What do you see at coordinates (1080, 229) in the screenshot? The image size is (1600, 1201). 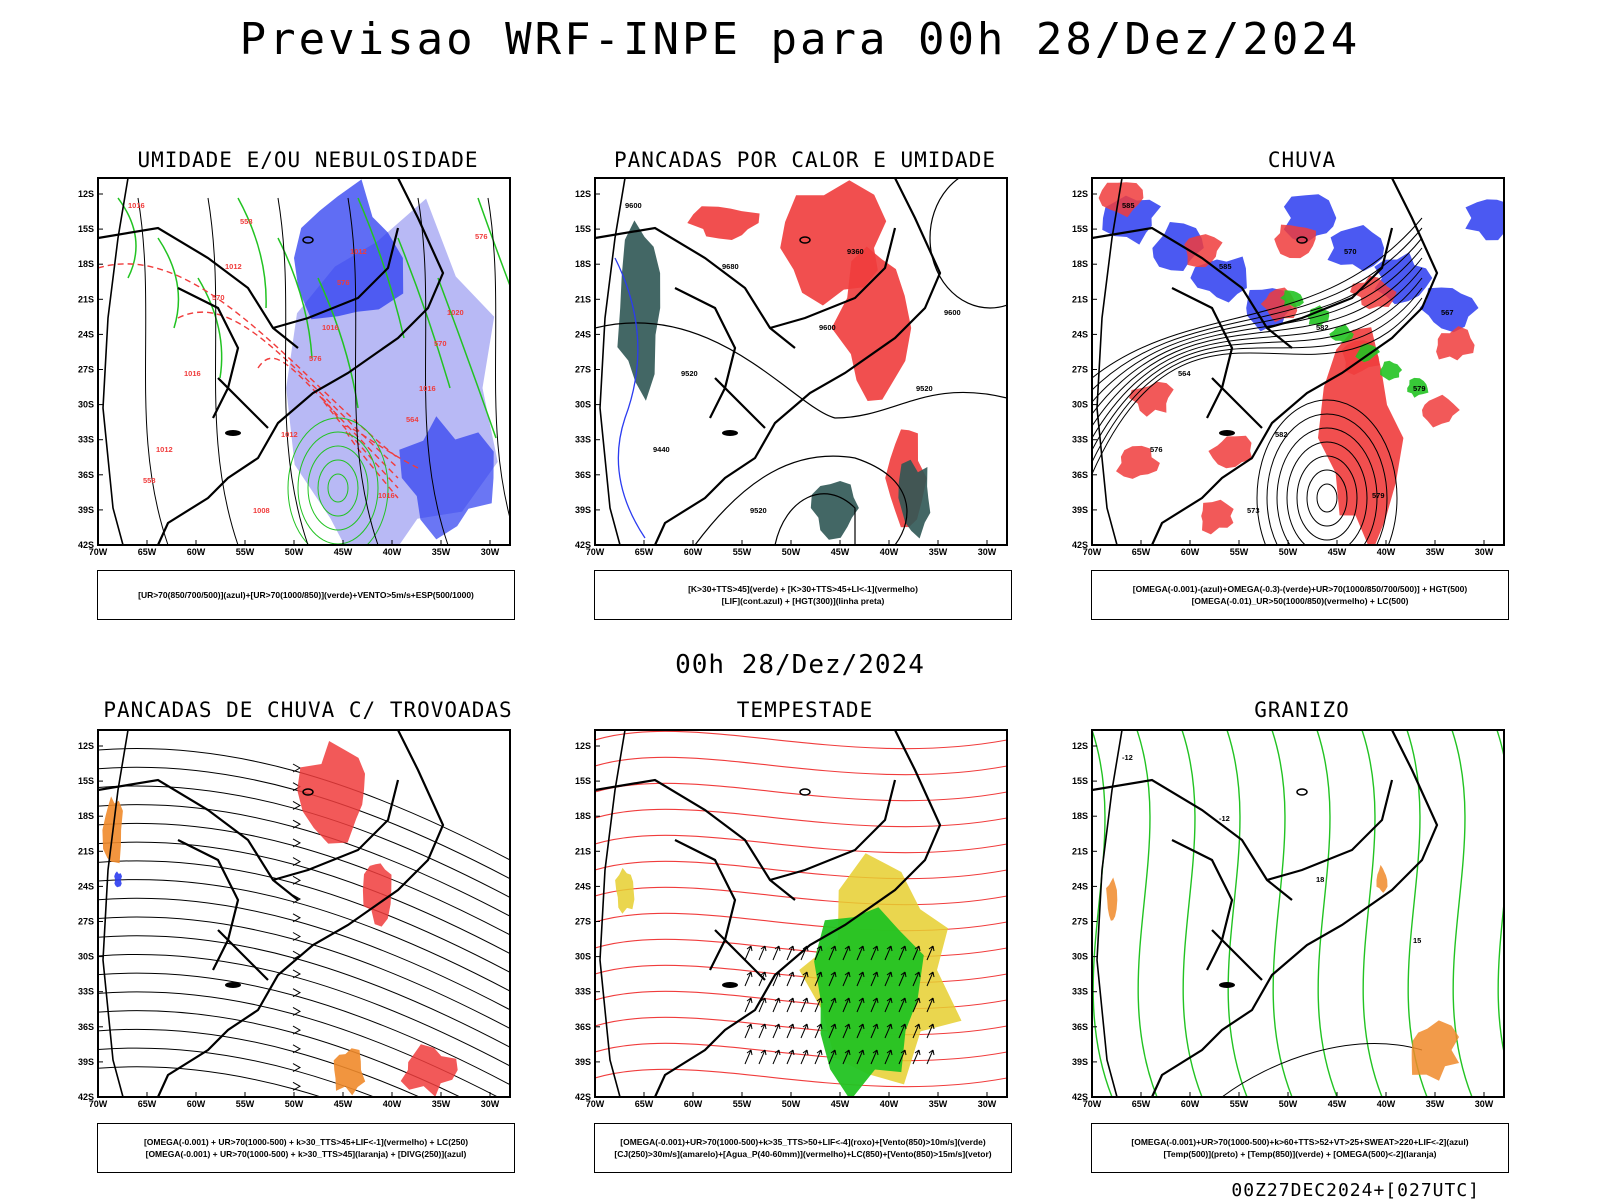 I see `lat-label: 15S` at bounding box center [1080, 229].